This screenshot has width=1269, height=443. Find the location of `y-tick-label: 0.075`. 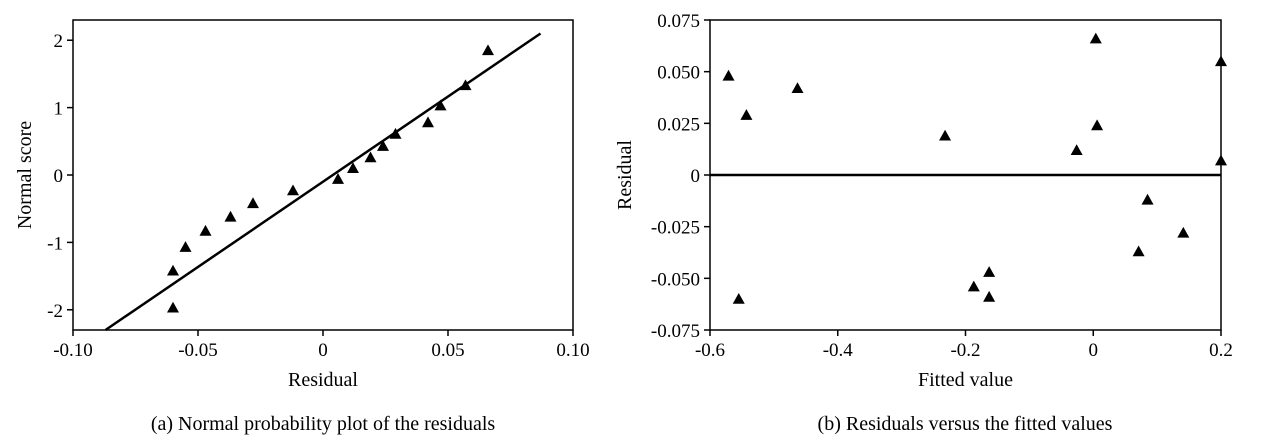

y-tick-label: 0.075 is located at coordinates (678, 21).